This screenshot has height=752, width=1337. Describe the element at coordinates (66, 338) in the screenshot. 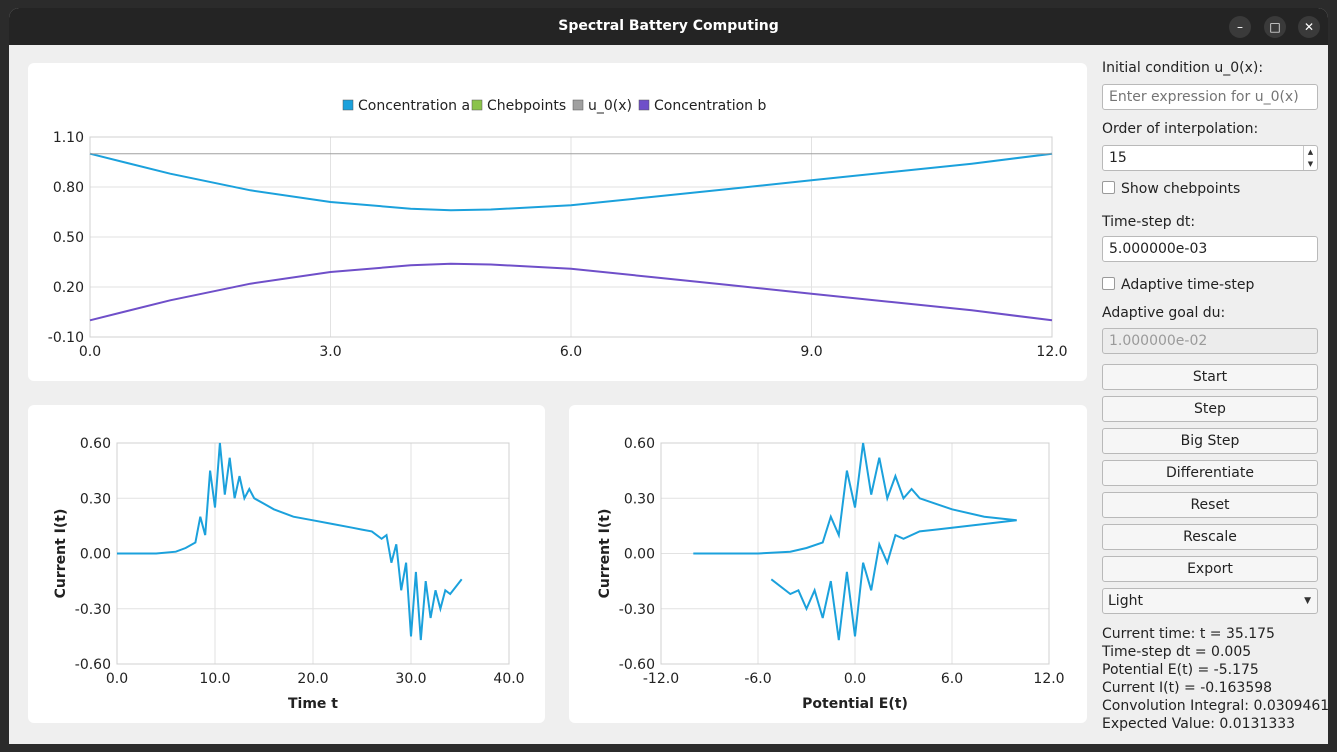

I see `y-tick-label: -0.10` at that location.